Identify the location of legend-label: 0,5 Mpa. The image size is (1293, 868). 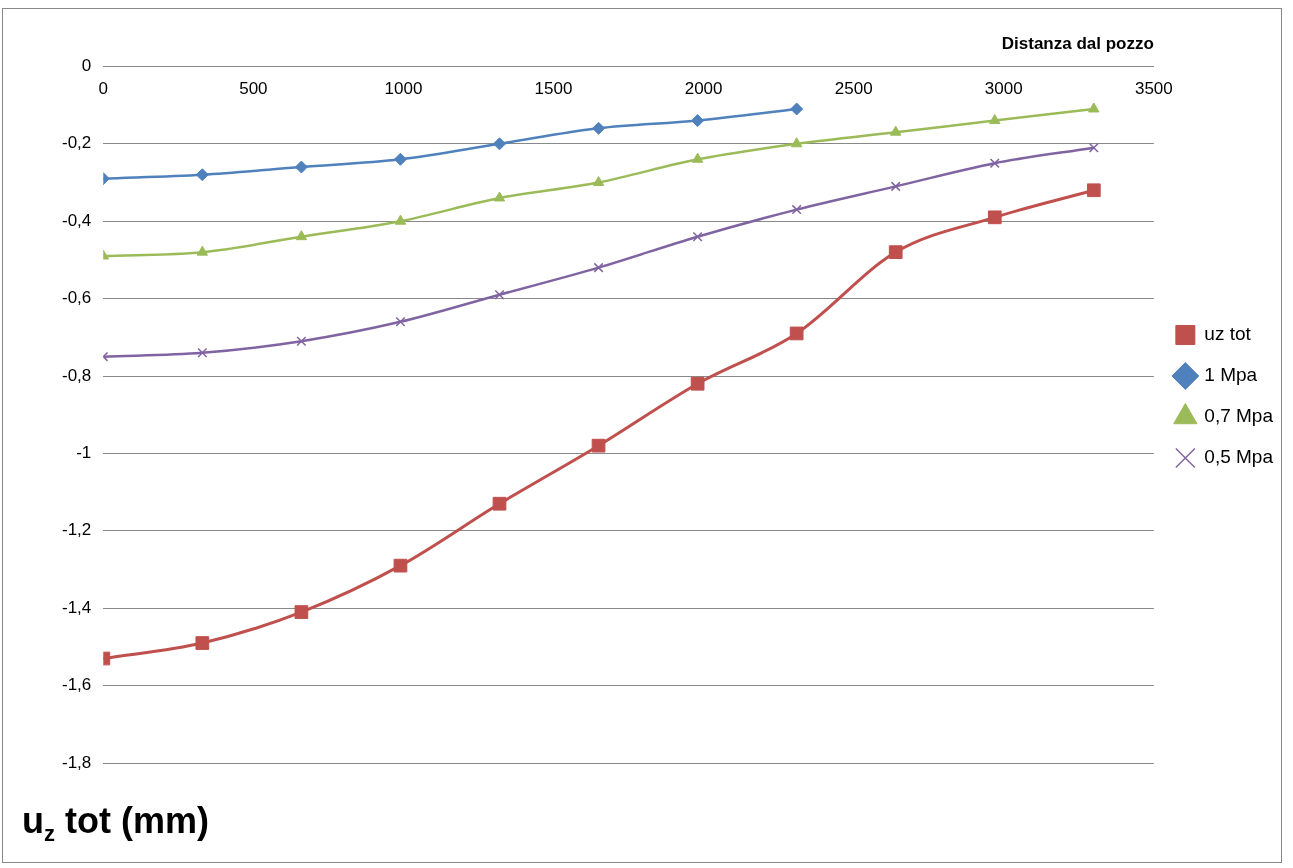
(1239, 457).